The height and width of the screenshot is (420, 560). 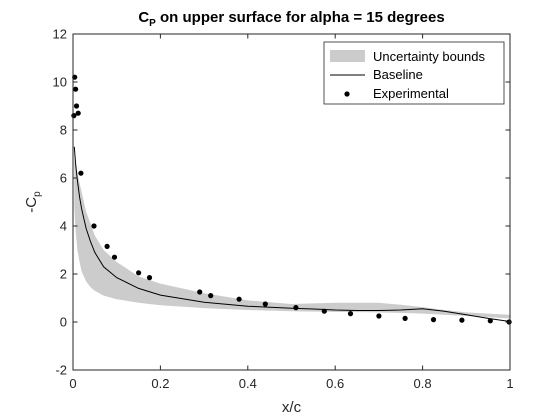 I want to click on y-tick-label-0: -2, so click(x=61, y=370).